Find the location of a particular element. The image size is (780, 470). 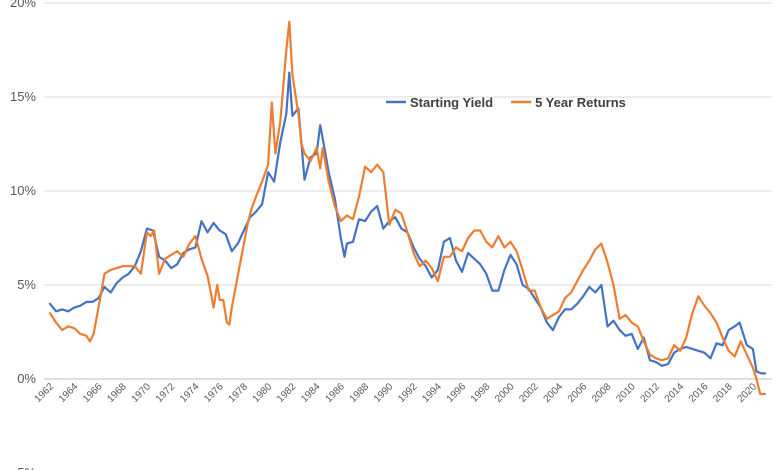

x-tick-label: 2010 is located at coordinates (626, 393).